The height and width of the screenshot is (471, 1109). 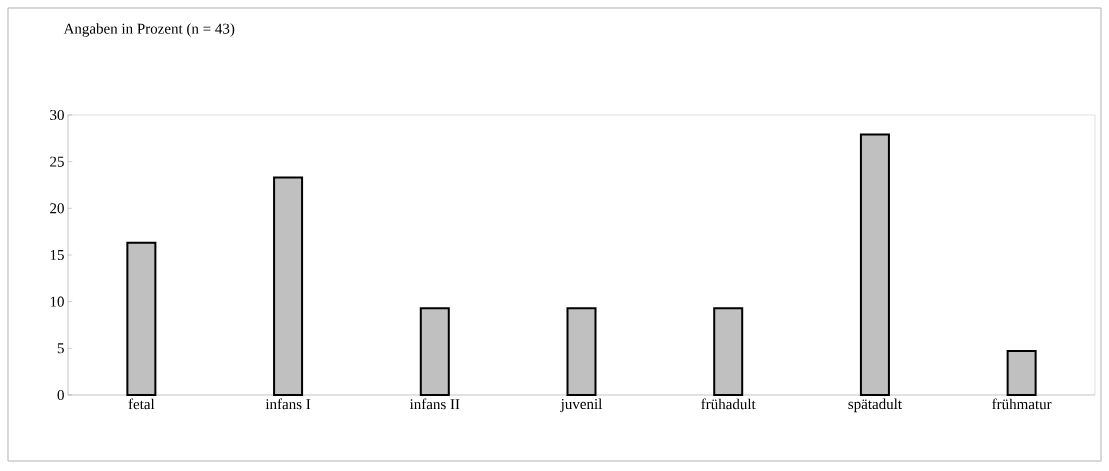 I want to click on x-tick-label: infans II, so click(x=434, y=404).